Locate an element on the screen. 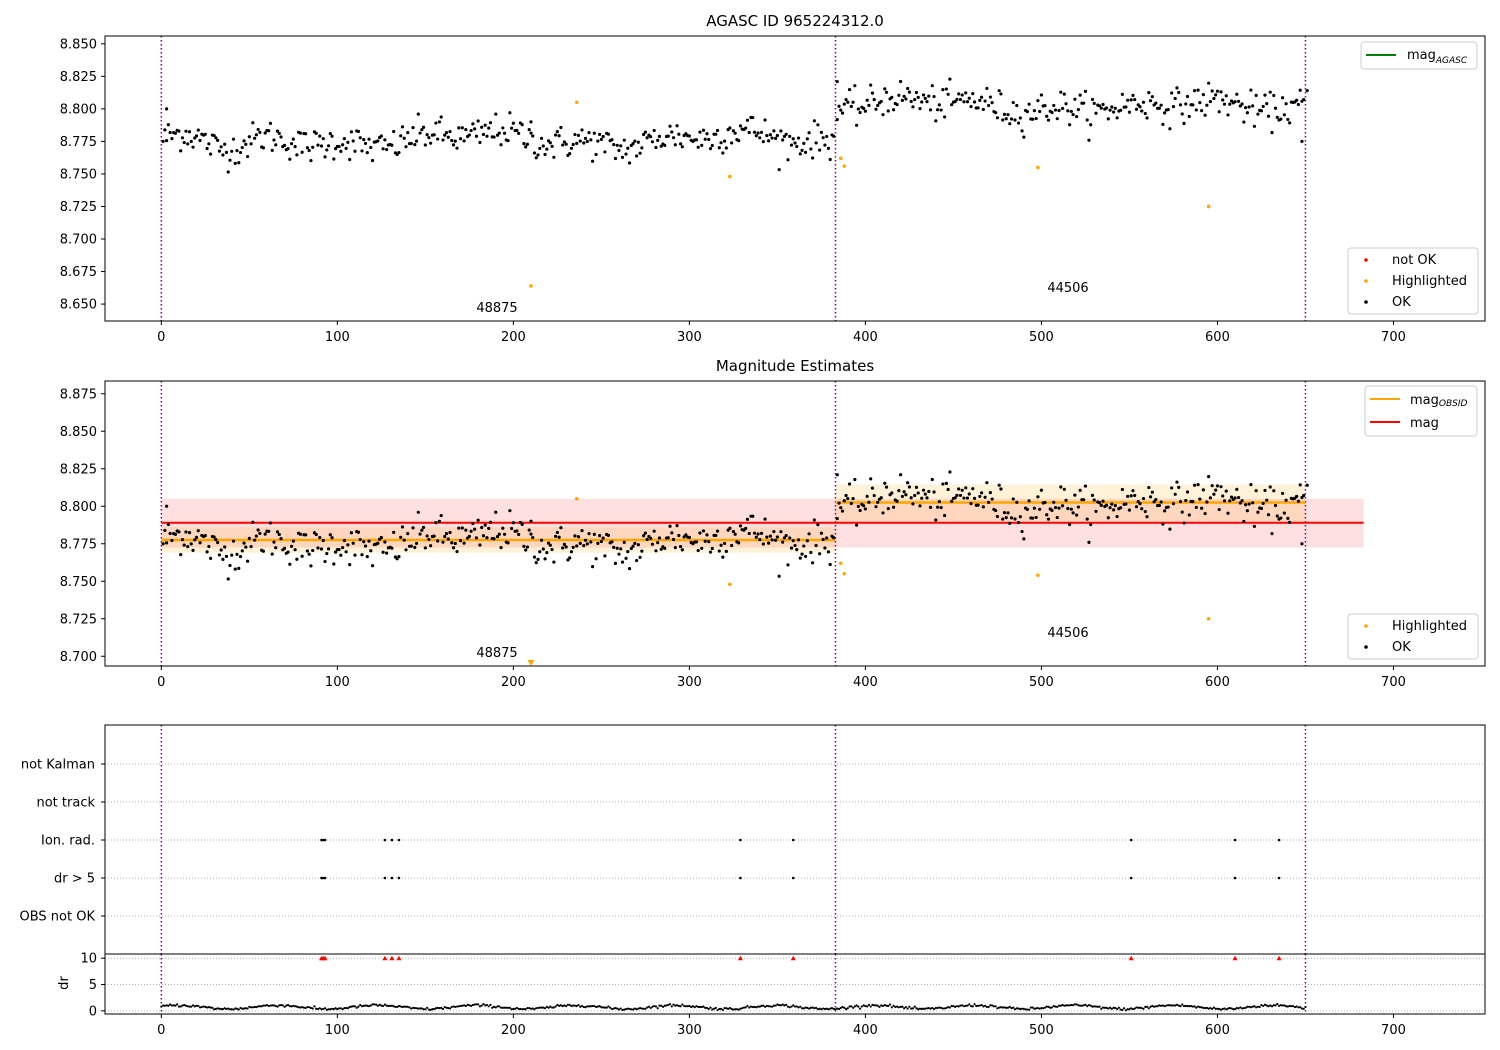 The image size is (1500, 1050). legend-marker-notok is located at coordinates (1366, 260).